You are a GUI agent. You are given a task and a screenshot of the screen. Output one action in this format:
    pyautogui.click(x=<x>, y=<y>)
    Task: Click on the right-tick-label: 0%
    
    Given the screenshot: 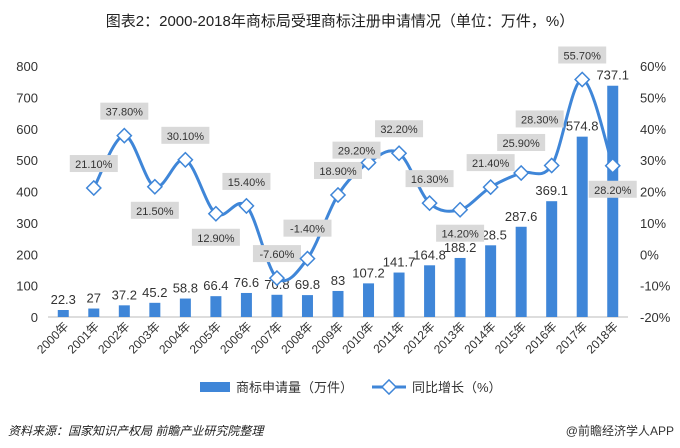 What is the action you would take?
    pyautogui.click(x=649, y=254)
    